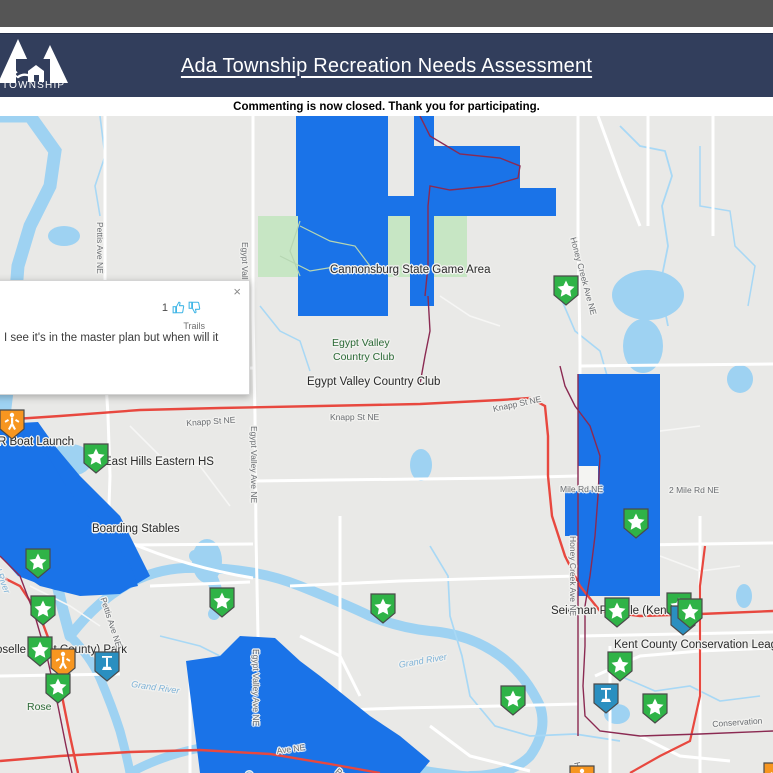 The image size is (773, 773). What do you see at coordinates (237, 291) in the screenshot?
I see `close-icon: ×` at bounding box center [237, 291].